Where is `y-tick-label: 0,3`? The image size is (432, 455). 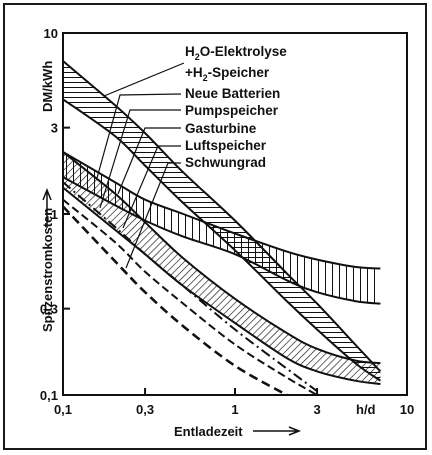 y-tick-label: 0,3 is located at coordinates (49, 309).